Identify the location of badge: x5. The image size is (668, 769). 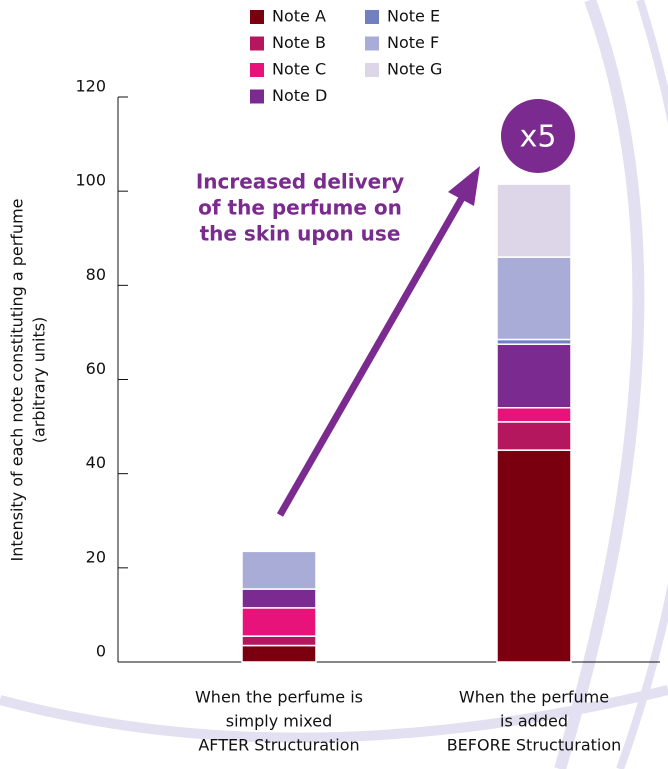
(538, 137).